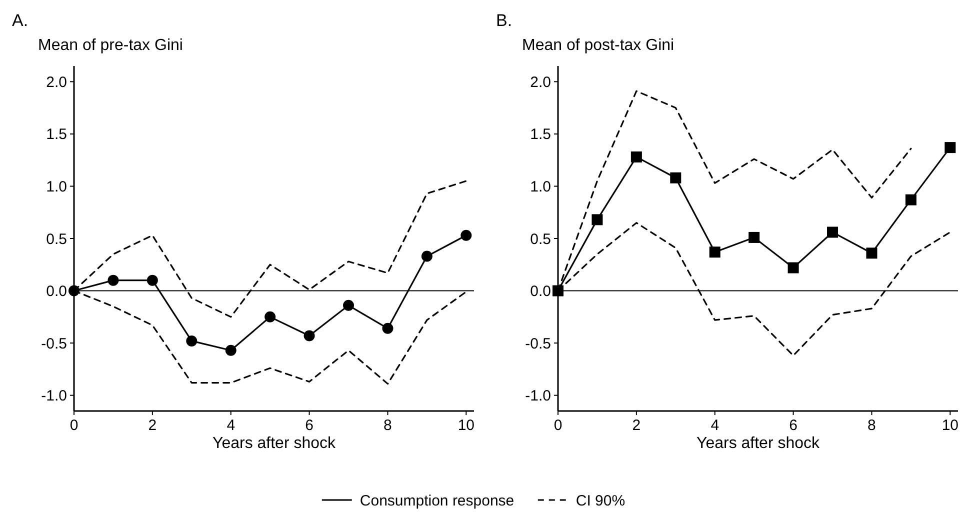 This screenshot has height=529, width=961. I want to click on chart-subtitle: Mean of post-tax Gini, so click(598, 45).